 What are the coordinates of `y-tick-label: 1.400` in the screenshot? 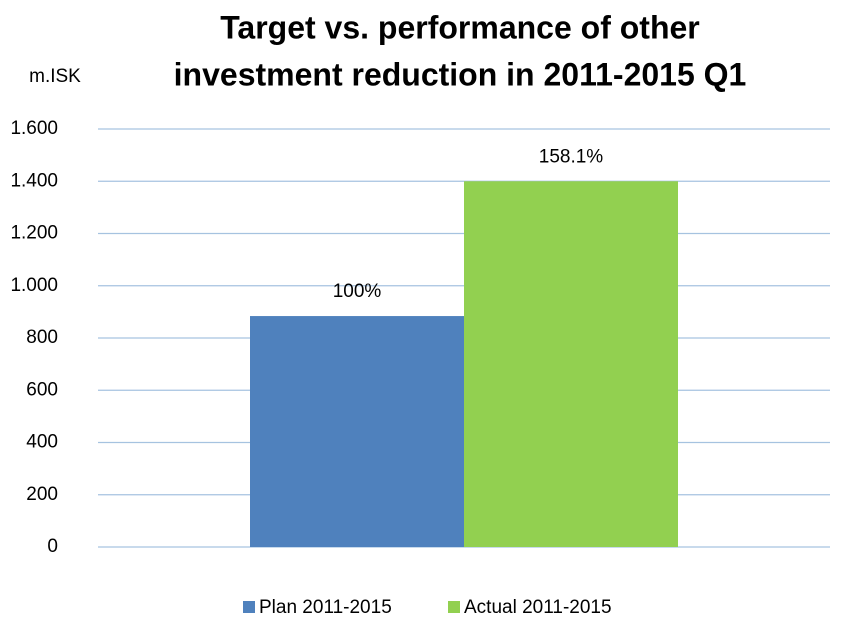 It's located at (34, 180).